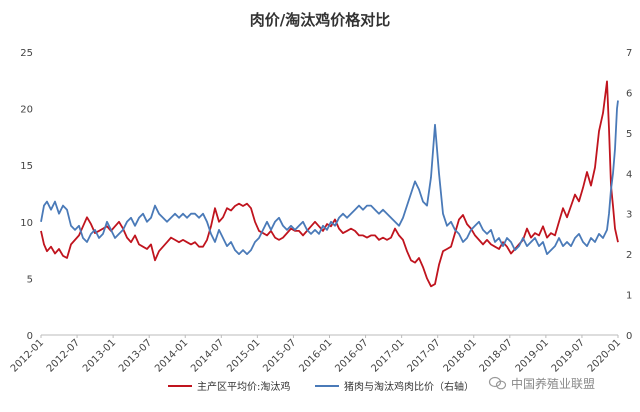  What do you see at coordinates (568, 355) in the screenshot?
I see `x-tick-label: 2019-07` at bounding box center [568, 355].